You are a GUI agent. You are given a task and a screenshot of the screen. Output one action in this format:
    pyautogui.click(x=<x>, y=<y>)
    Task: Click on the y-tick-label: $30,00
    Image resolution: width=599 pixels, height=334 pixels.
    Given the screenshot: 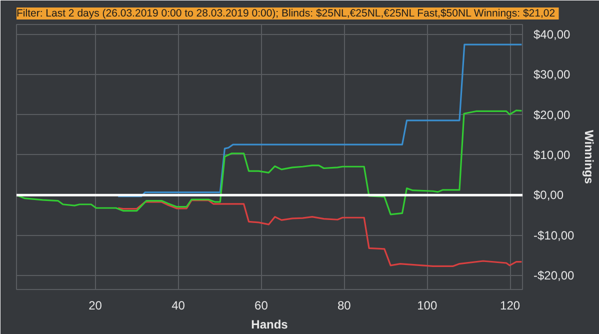 What is the action you would take?
    pyautogui.click(x=552, y=75)
    